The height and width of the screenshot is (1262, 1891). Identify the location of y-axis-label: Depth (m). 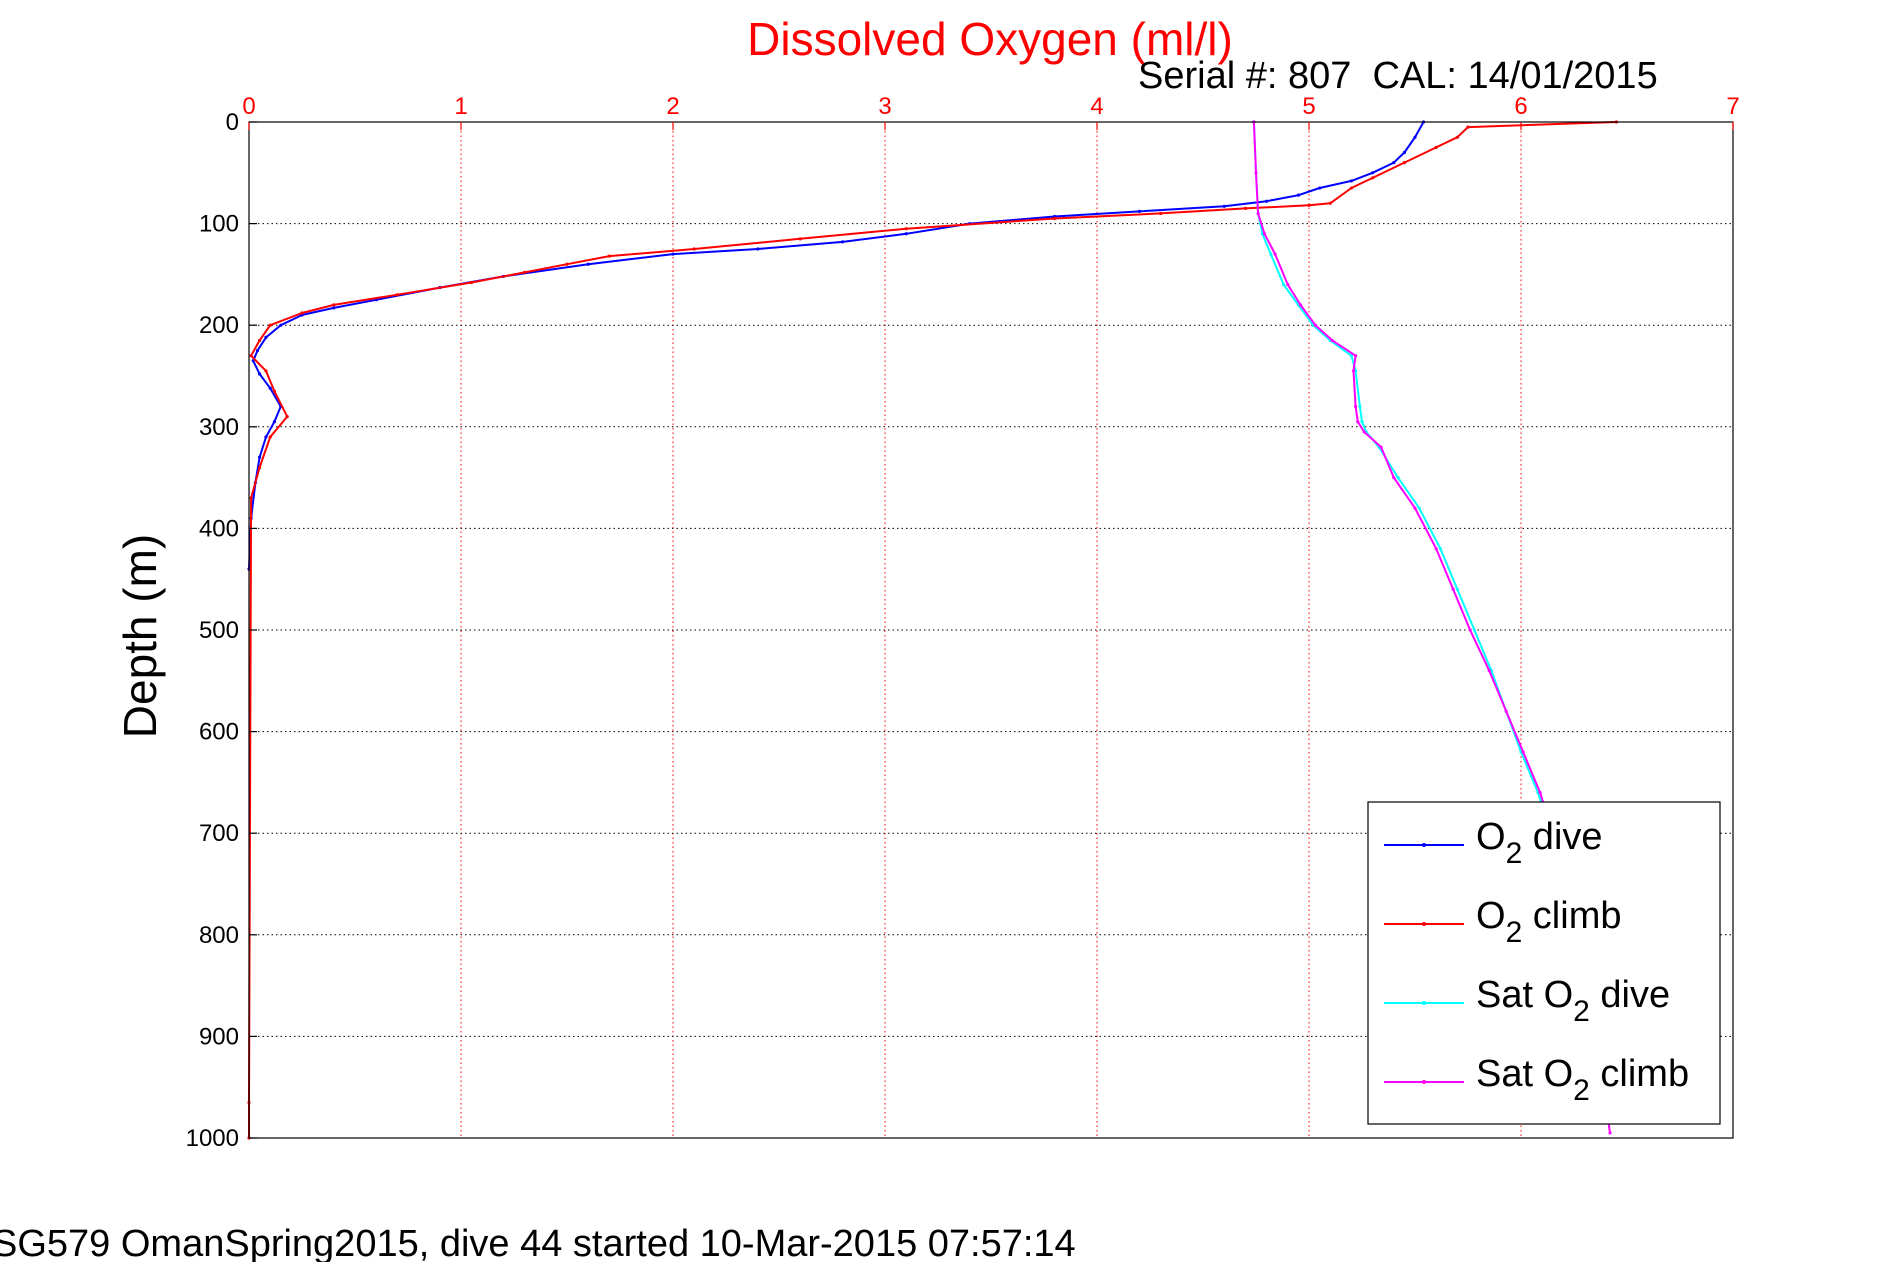
(140, 636).